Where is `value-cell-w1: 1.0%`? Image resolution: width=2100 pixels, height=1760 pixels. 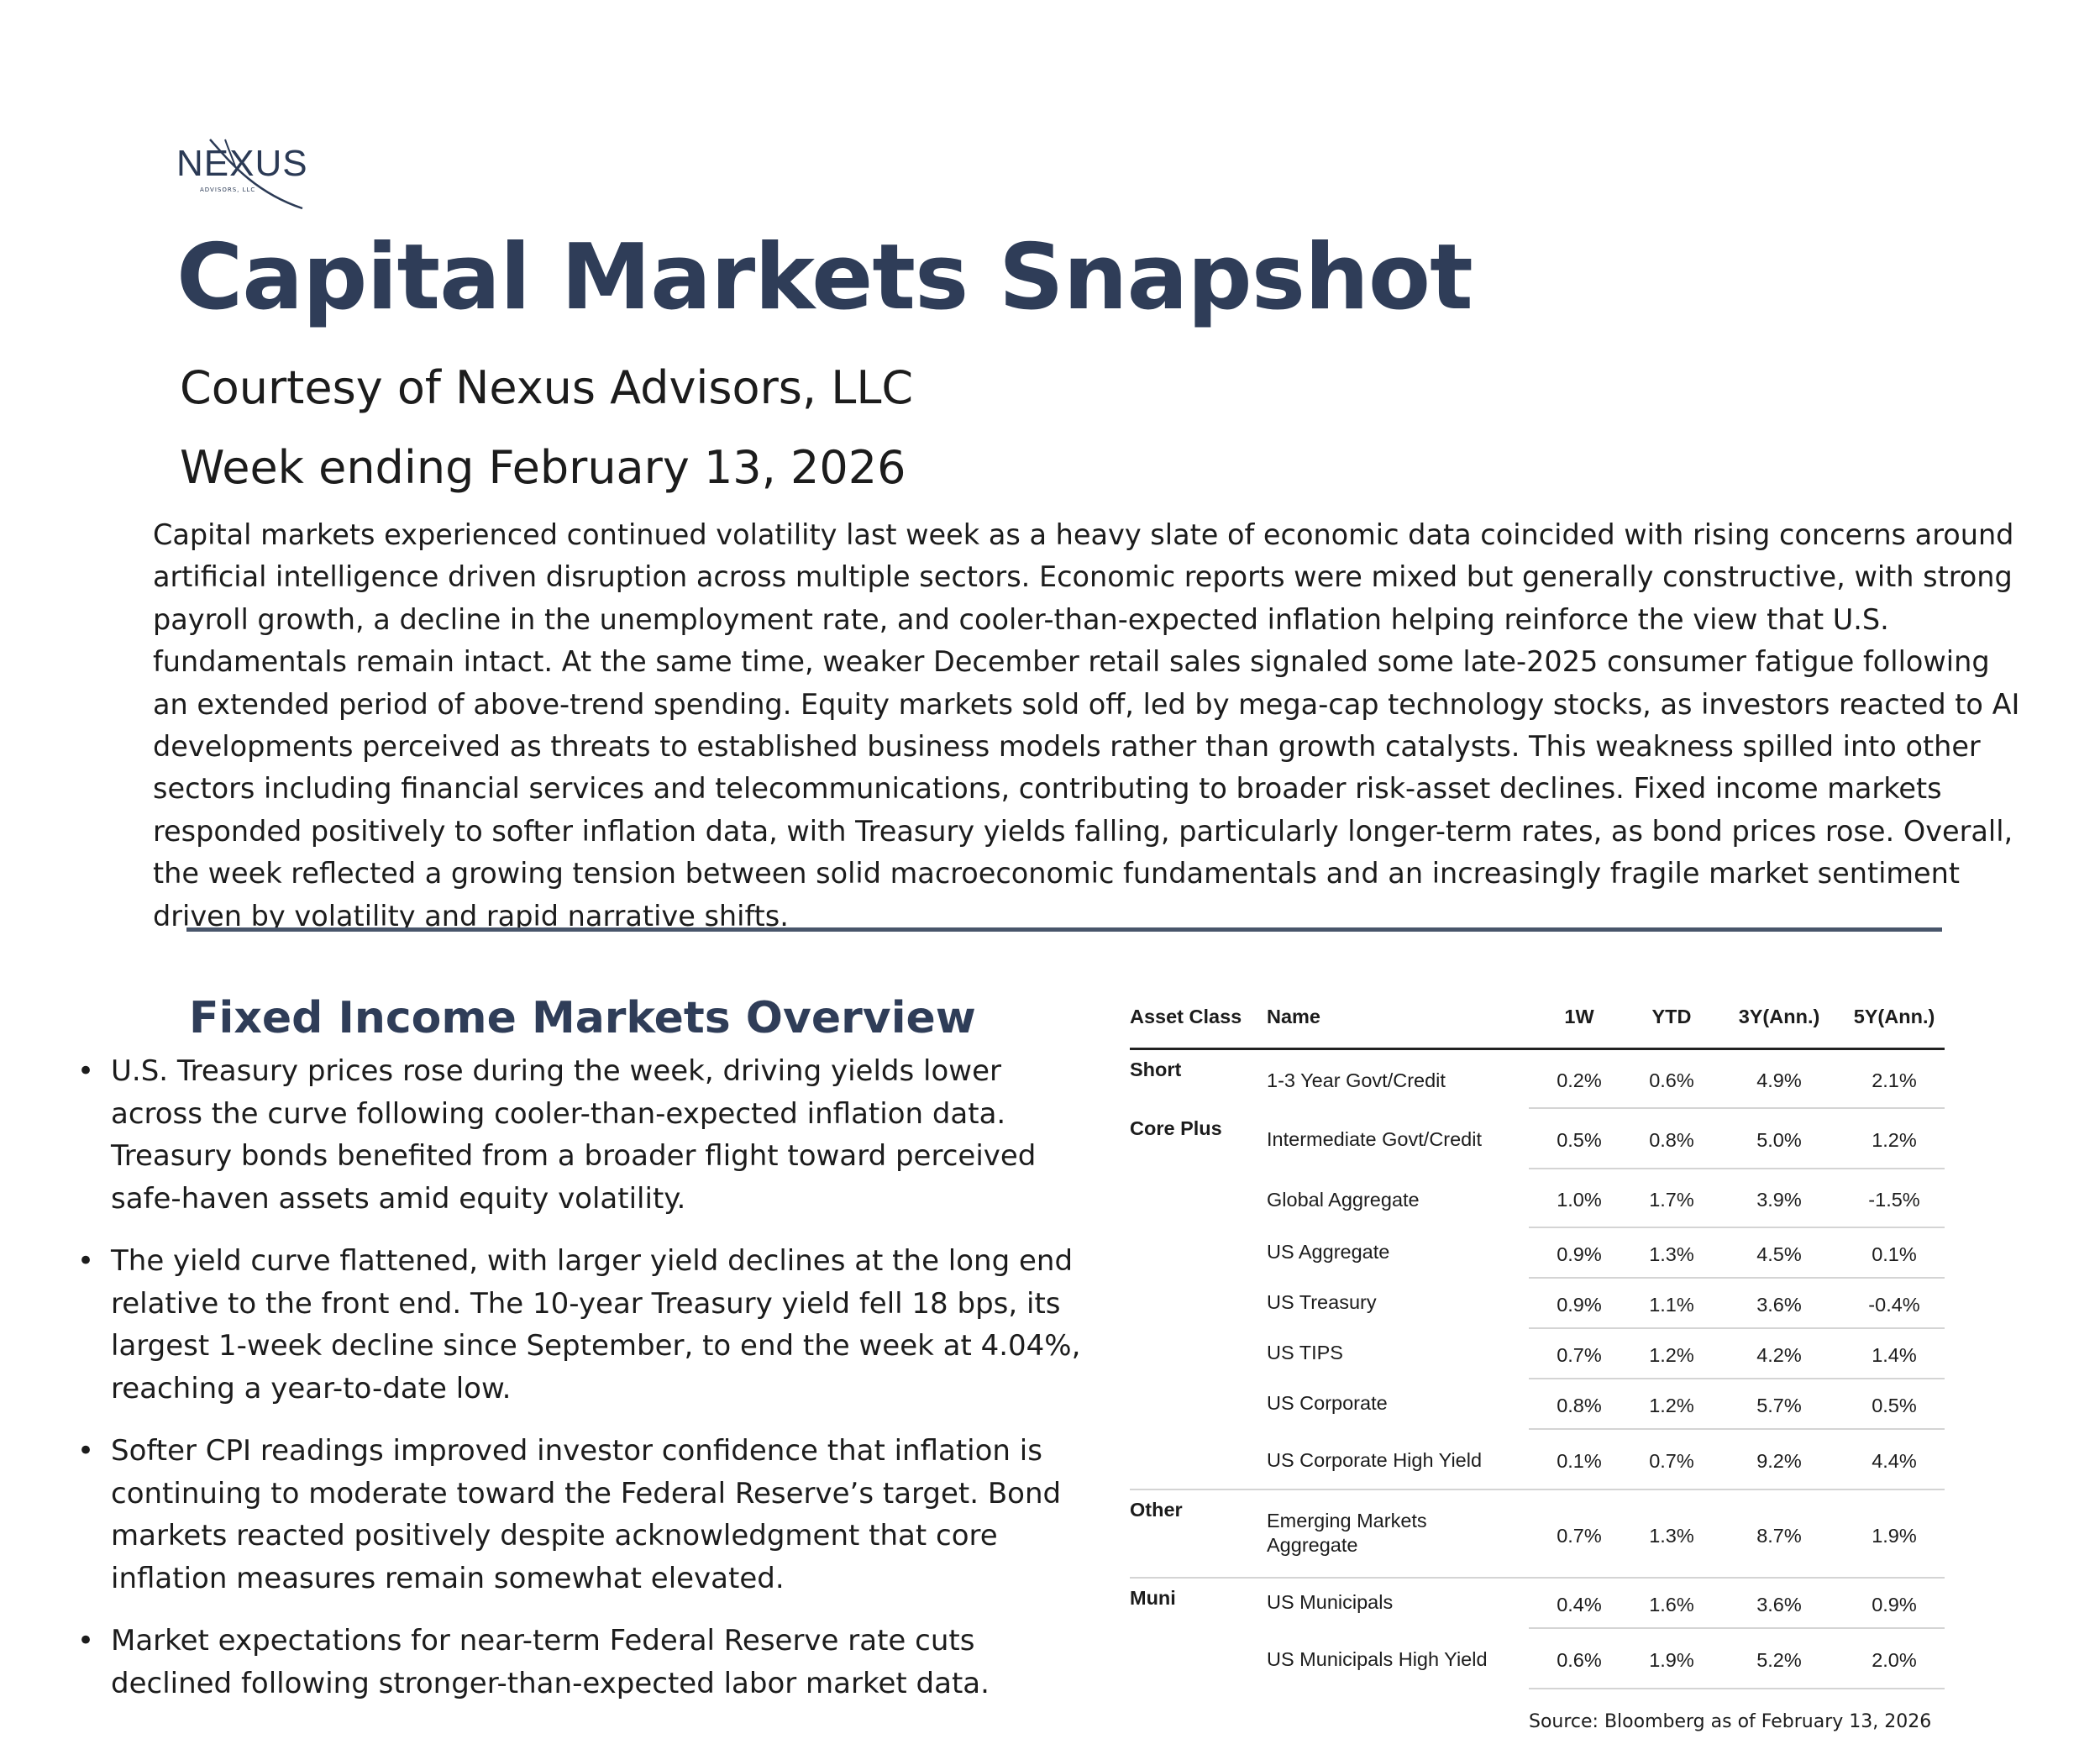 value-cell-w1: 1.0% is located at coordinates (1579, 1200).